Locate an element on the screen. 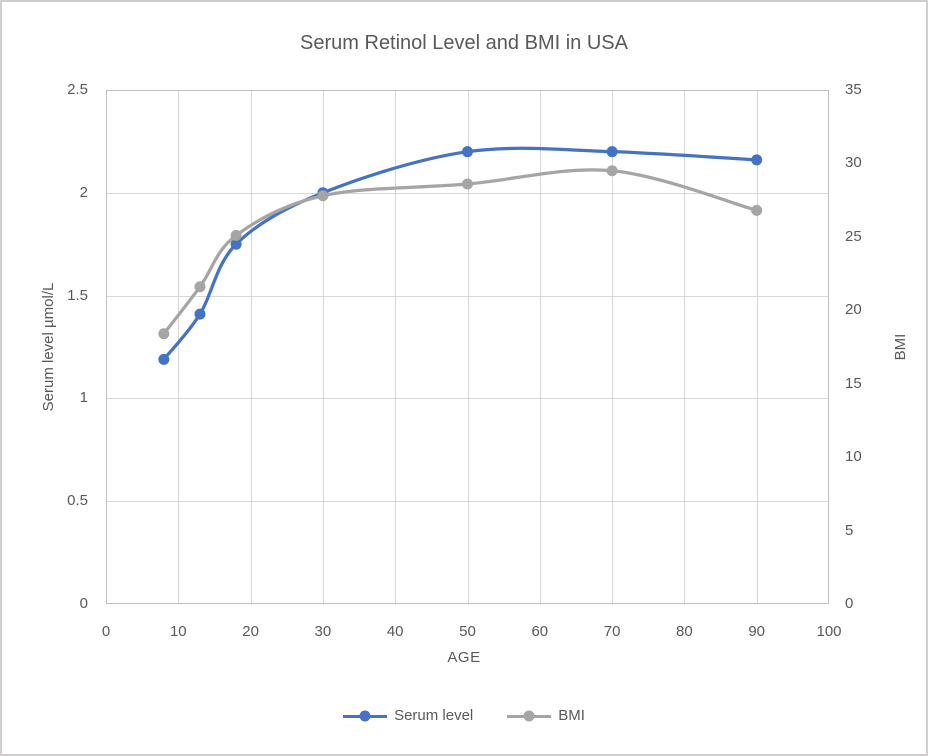 This screenshot has width=928, height=756. y-axis-right-tick-label: 15 is located at coordinates (853, 383).